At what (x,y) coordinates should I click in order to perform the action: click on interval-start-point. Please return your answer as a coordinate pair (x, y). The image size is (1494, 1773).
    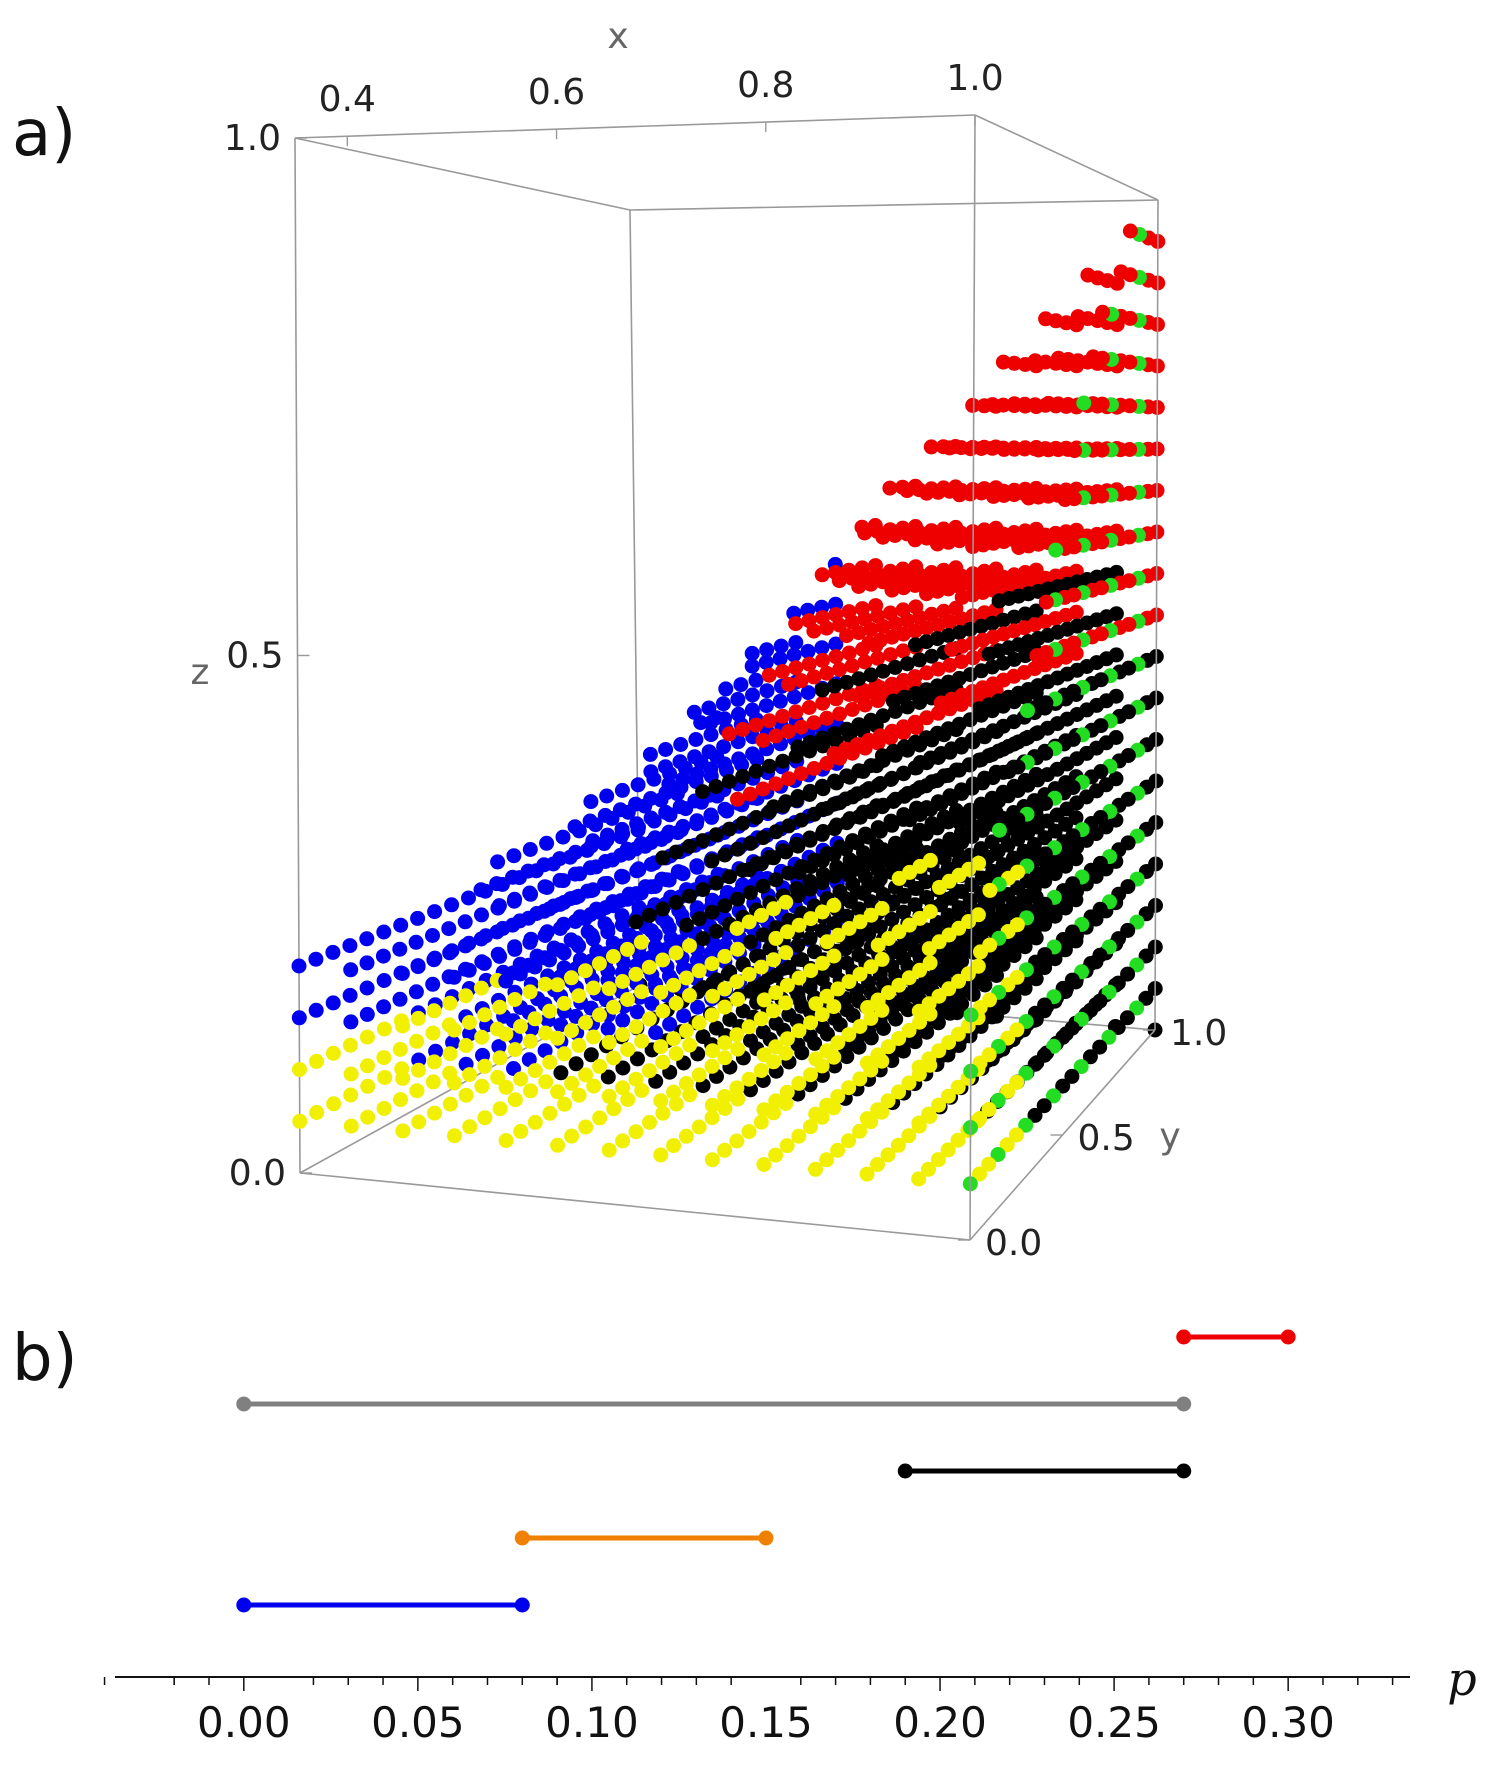
    Looking at the image, I should click on (522, 1538).